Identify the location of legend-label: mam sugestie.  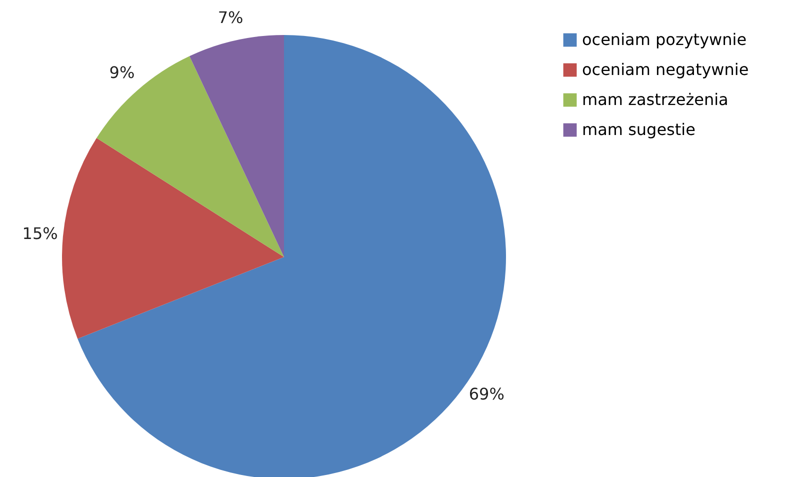
(639, 129).